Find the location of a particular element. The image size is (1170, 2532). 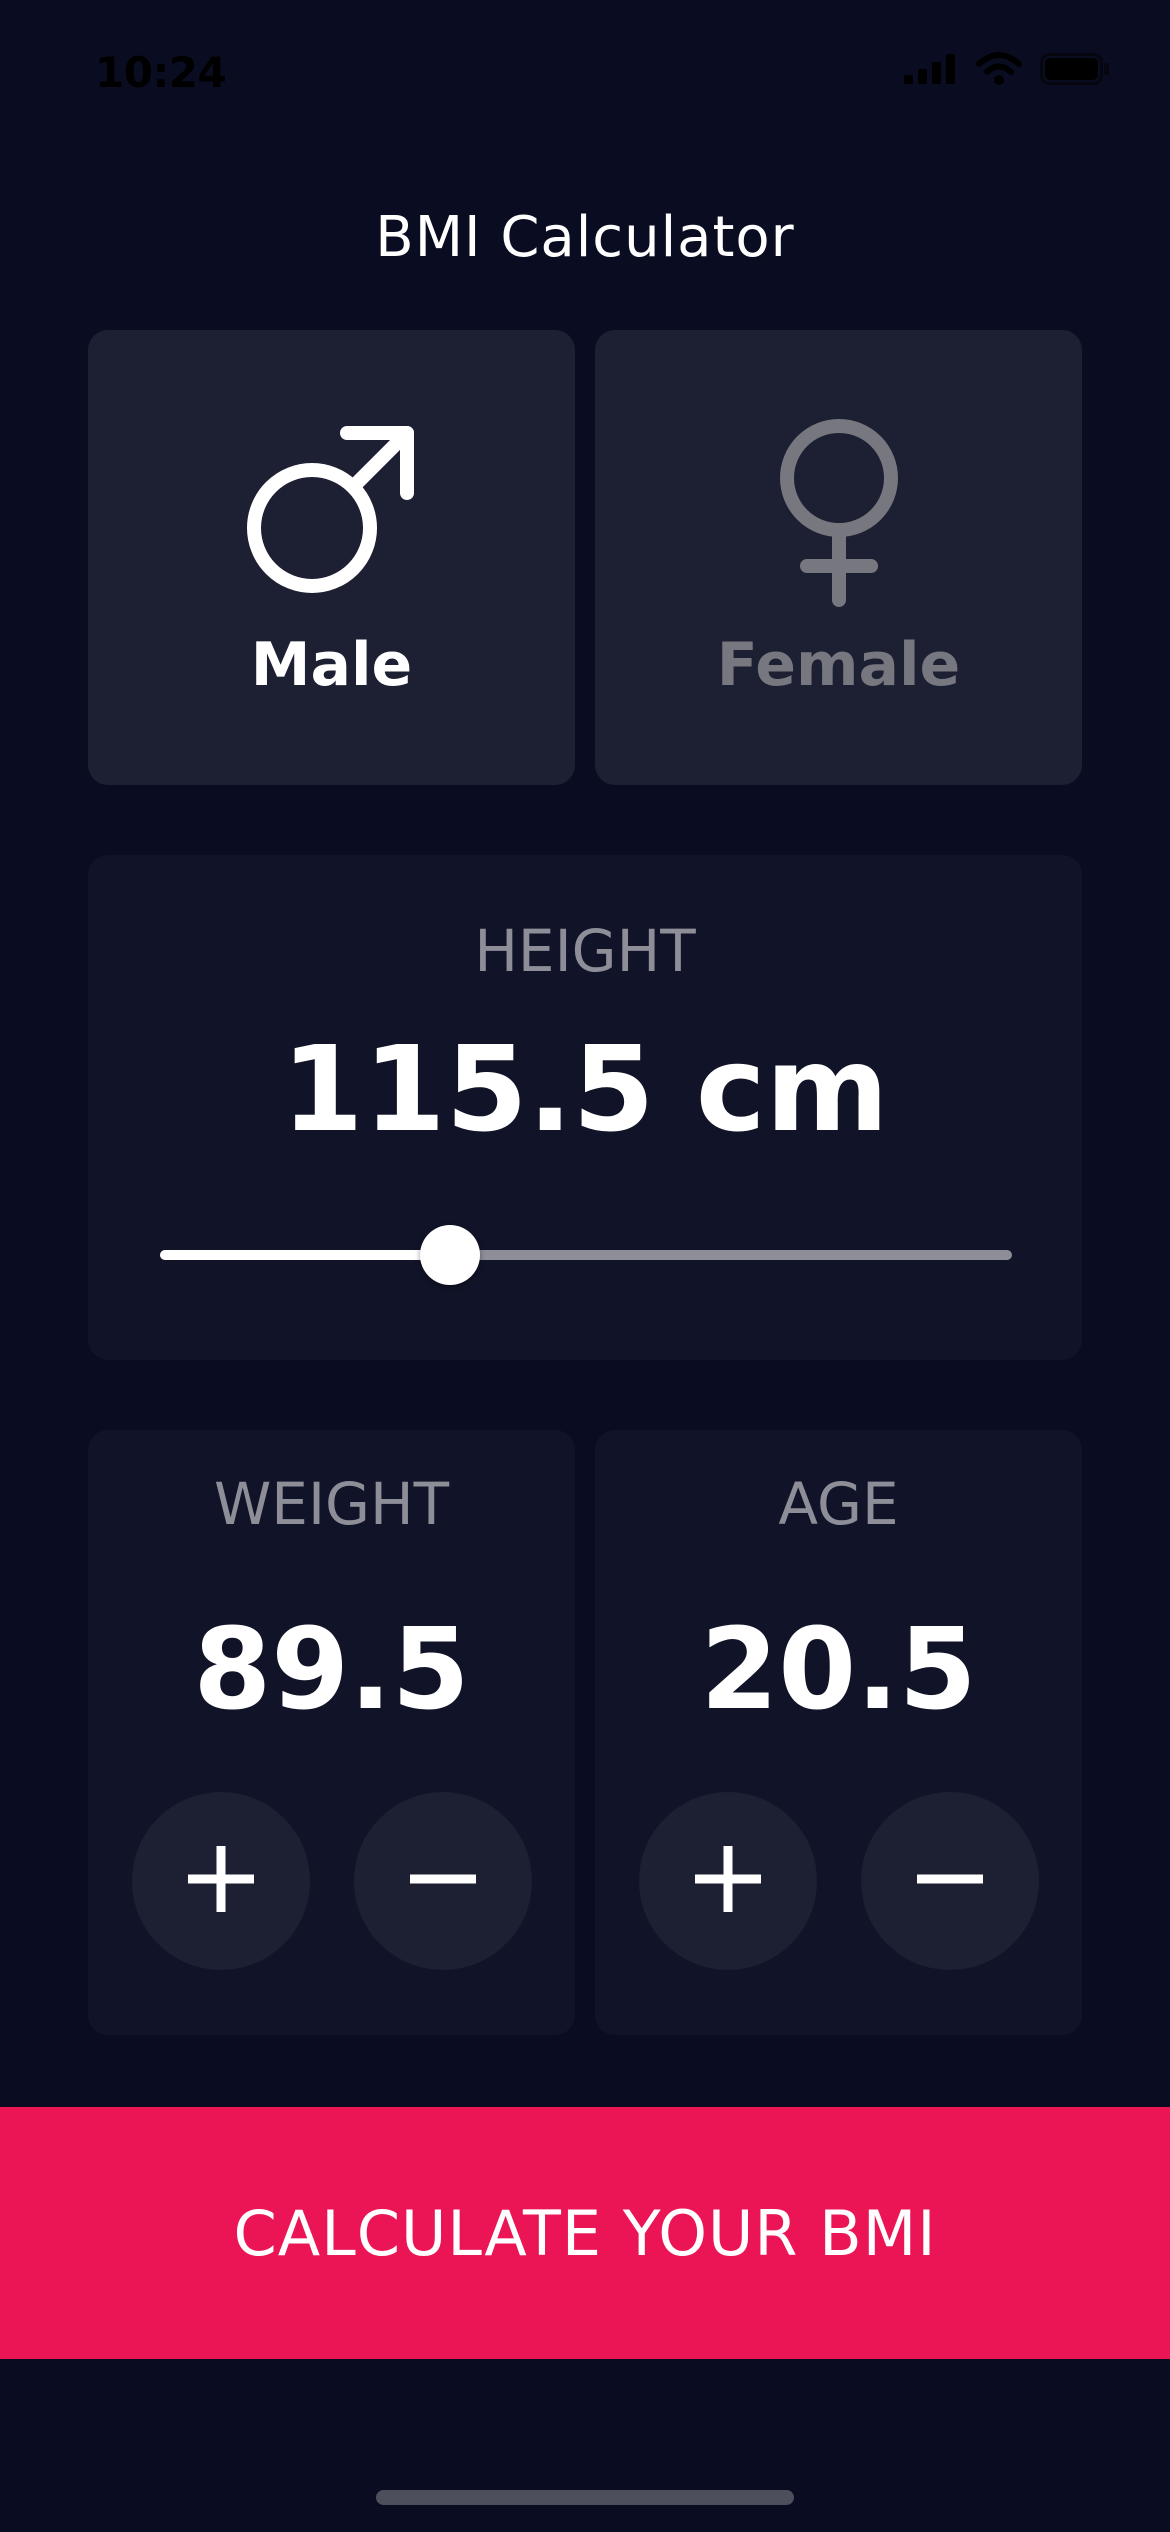

cellular-signal-icon is located at coordinates (931, 69).